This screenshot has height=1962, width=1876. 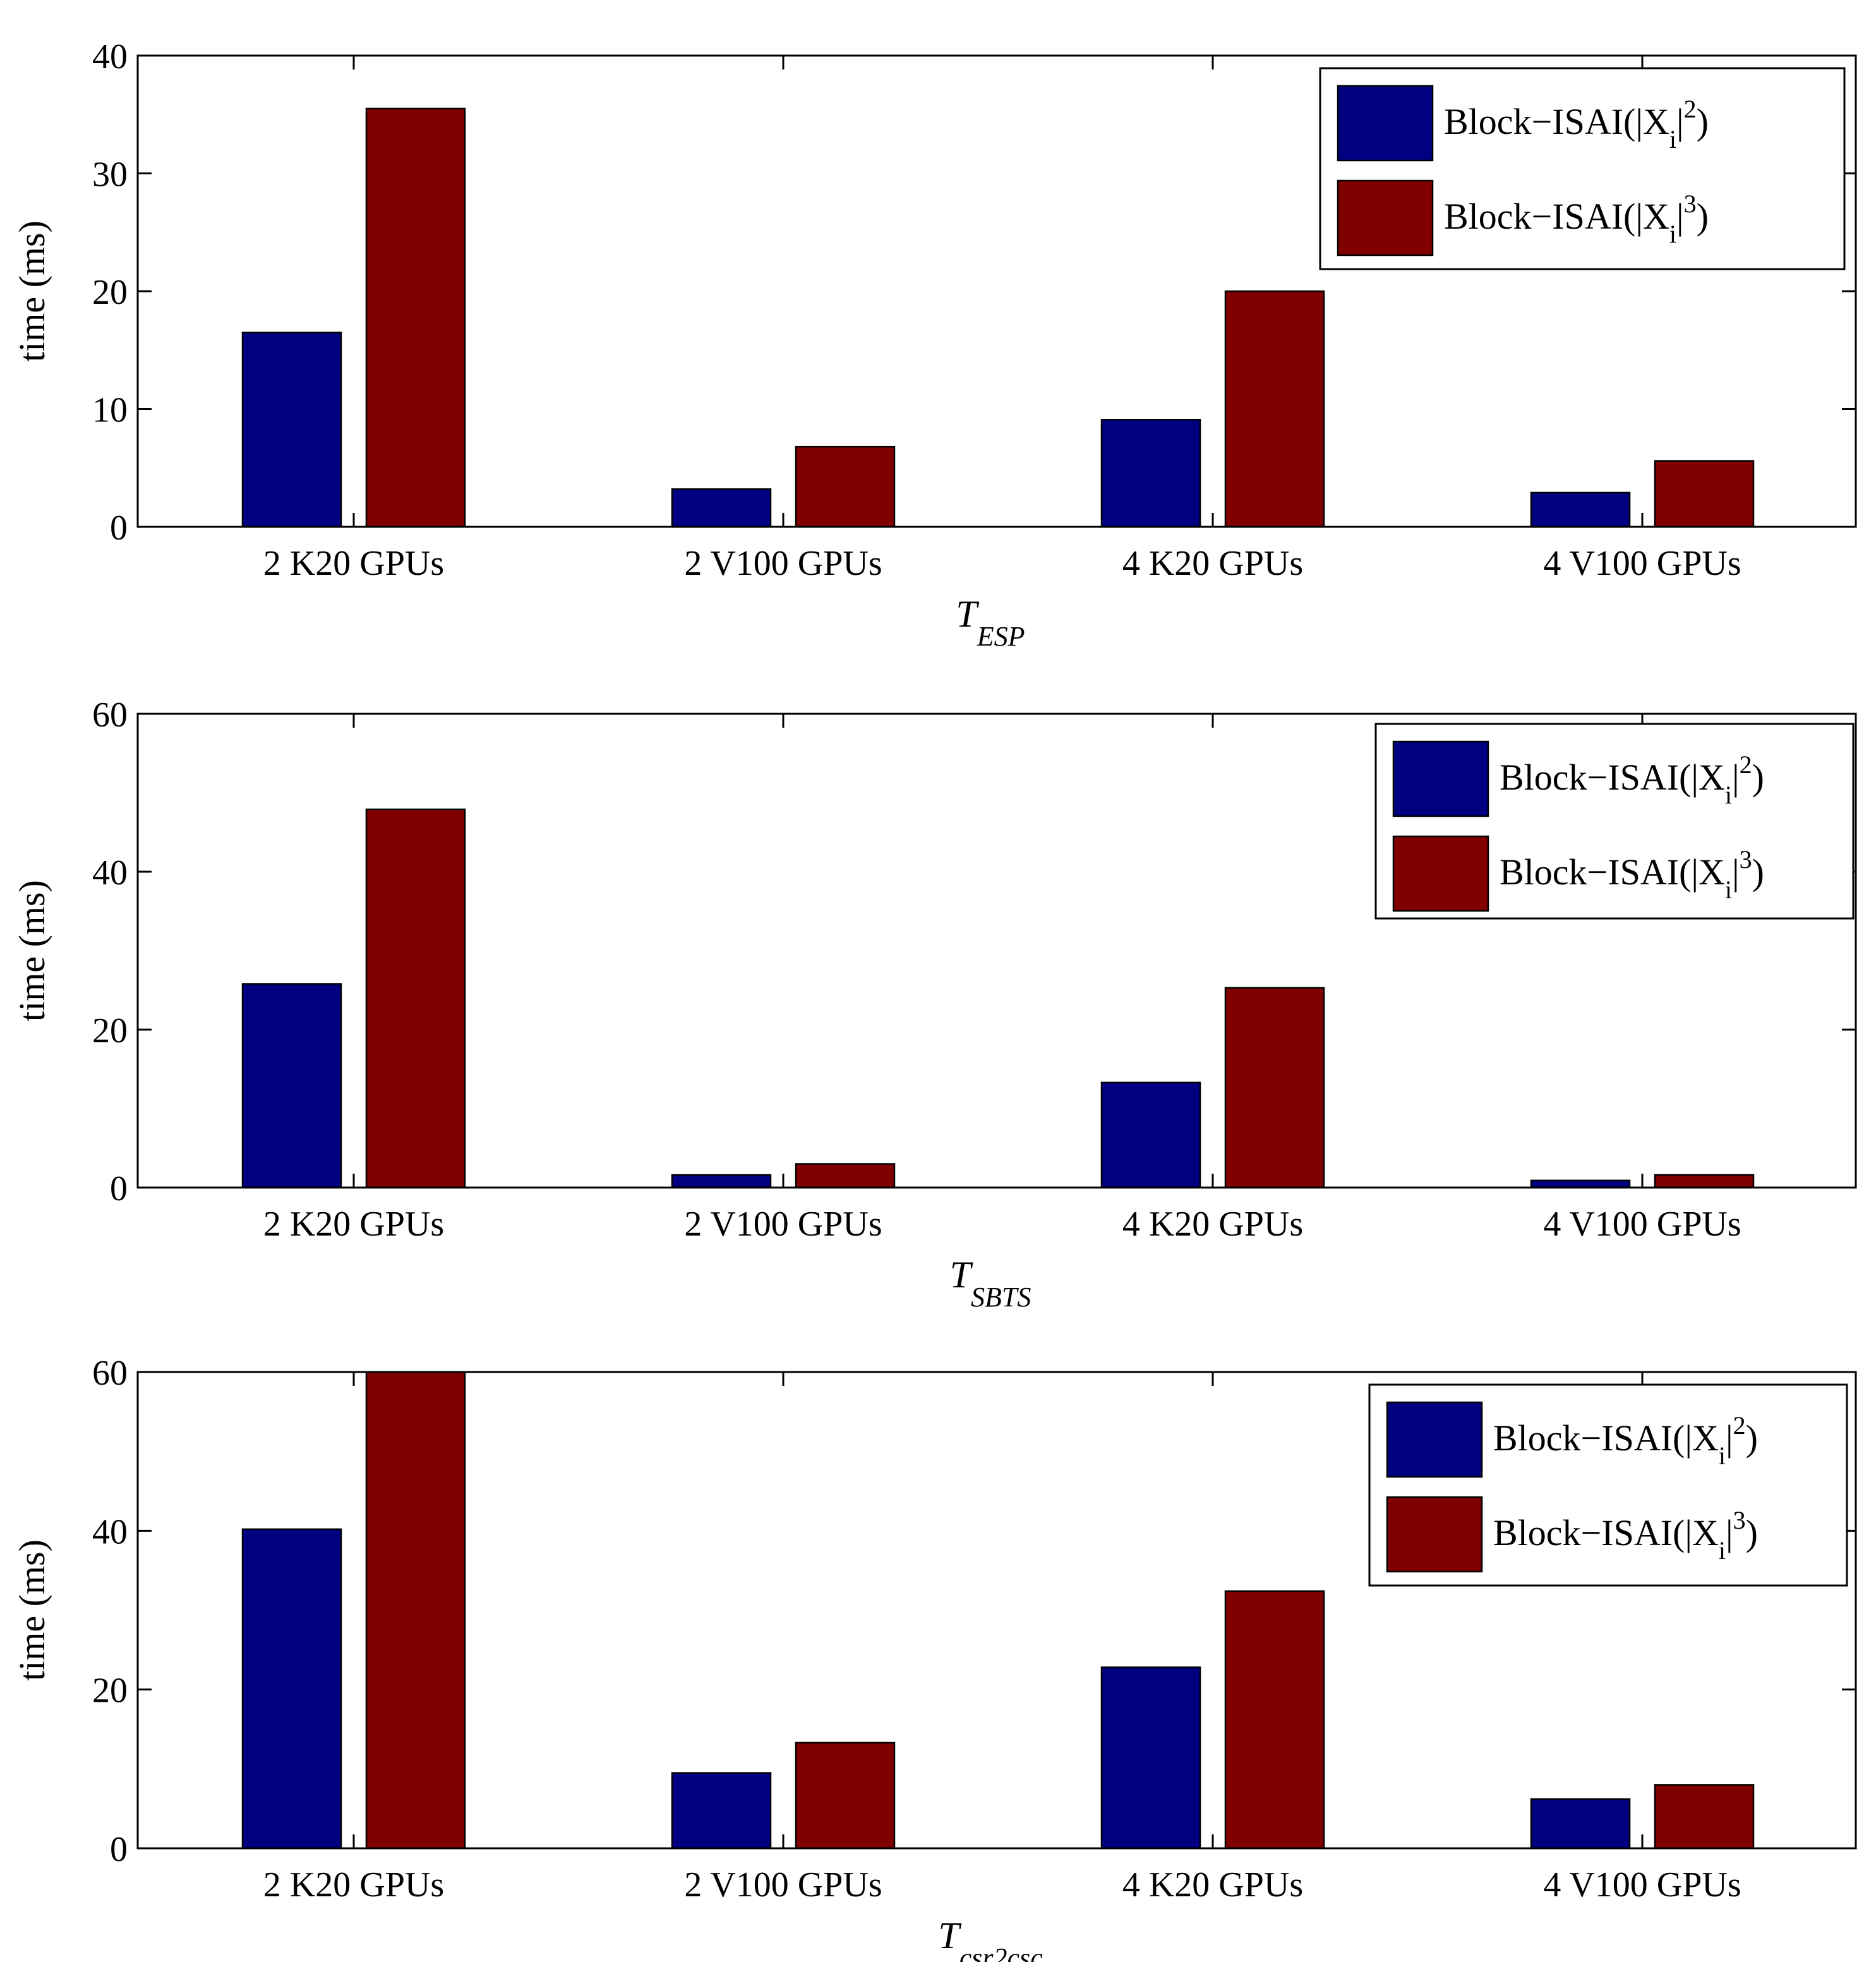 I want to click on x-axis-label: TSBTS, so click(x=991, y=1283).